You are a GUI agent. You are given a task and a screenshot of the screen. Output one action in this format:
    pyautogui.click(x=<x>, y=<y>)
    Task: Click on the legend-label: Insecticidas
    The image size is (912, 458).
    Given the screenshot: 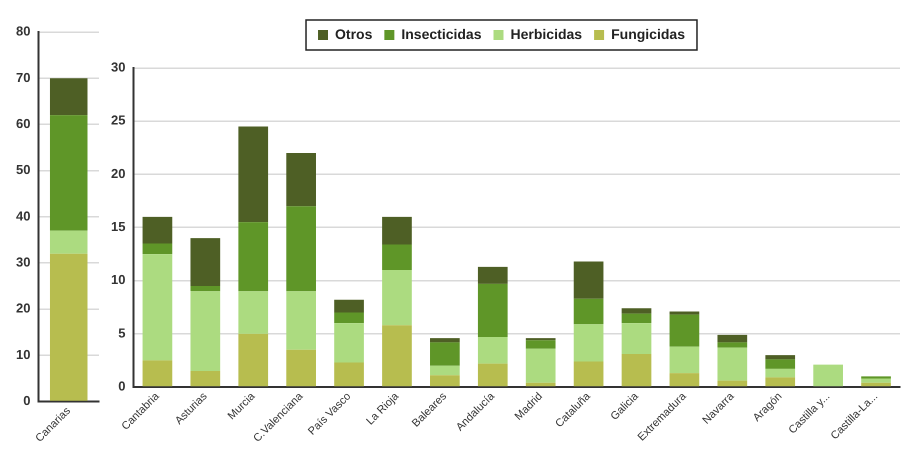 What is the action you would take?
    pyautogui.click(x=441, y=34)
    